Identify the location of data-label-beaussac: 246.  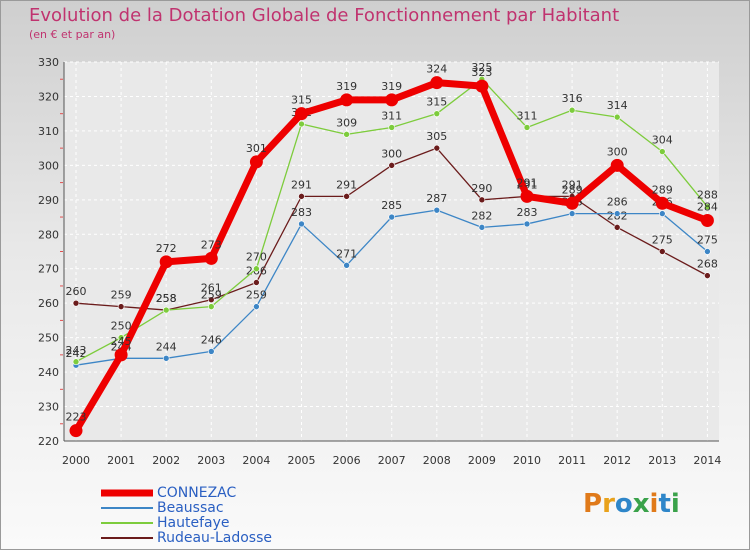
(211, 339).